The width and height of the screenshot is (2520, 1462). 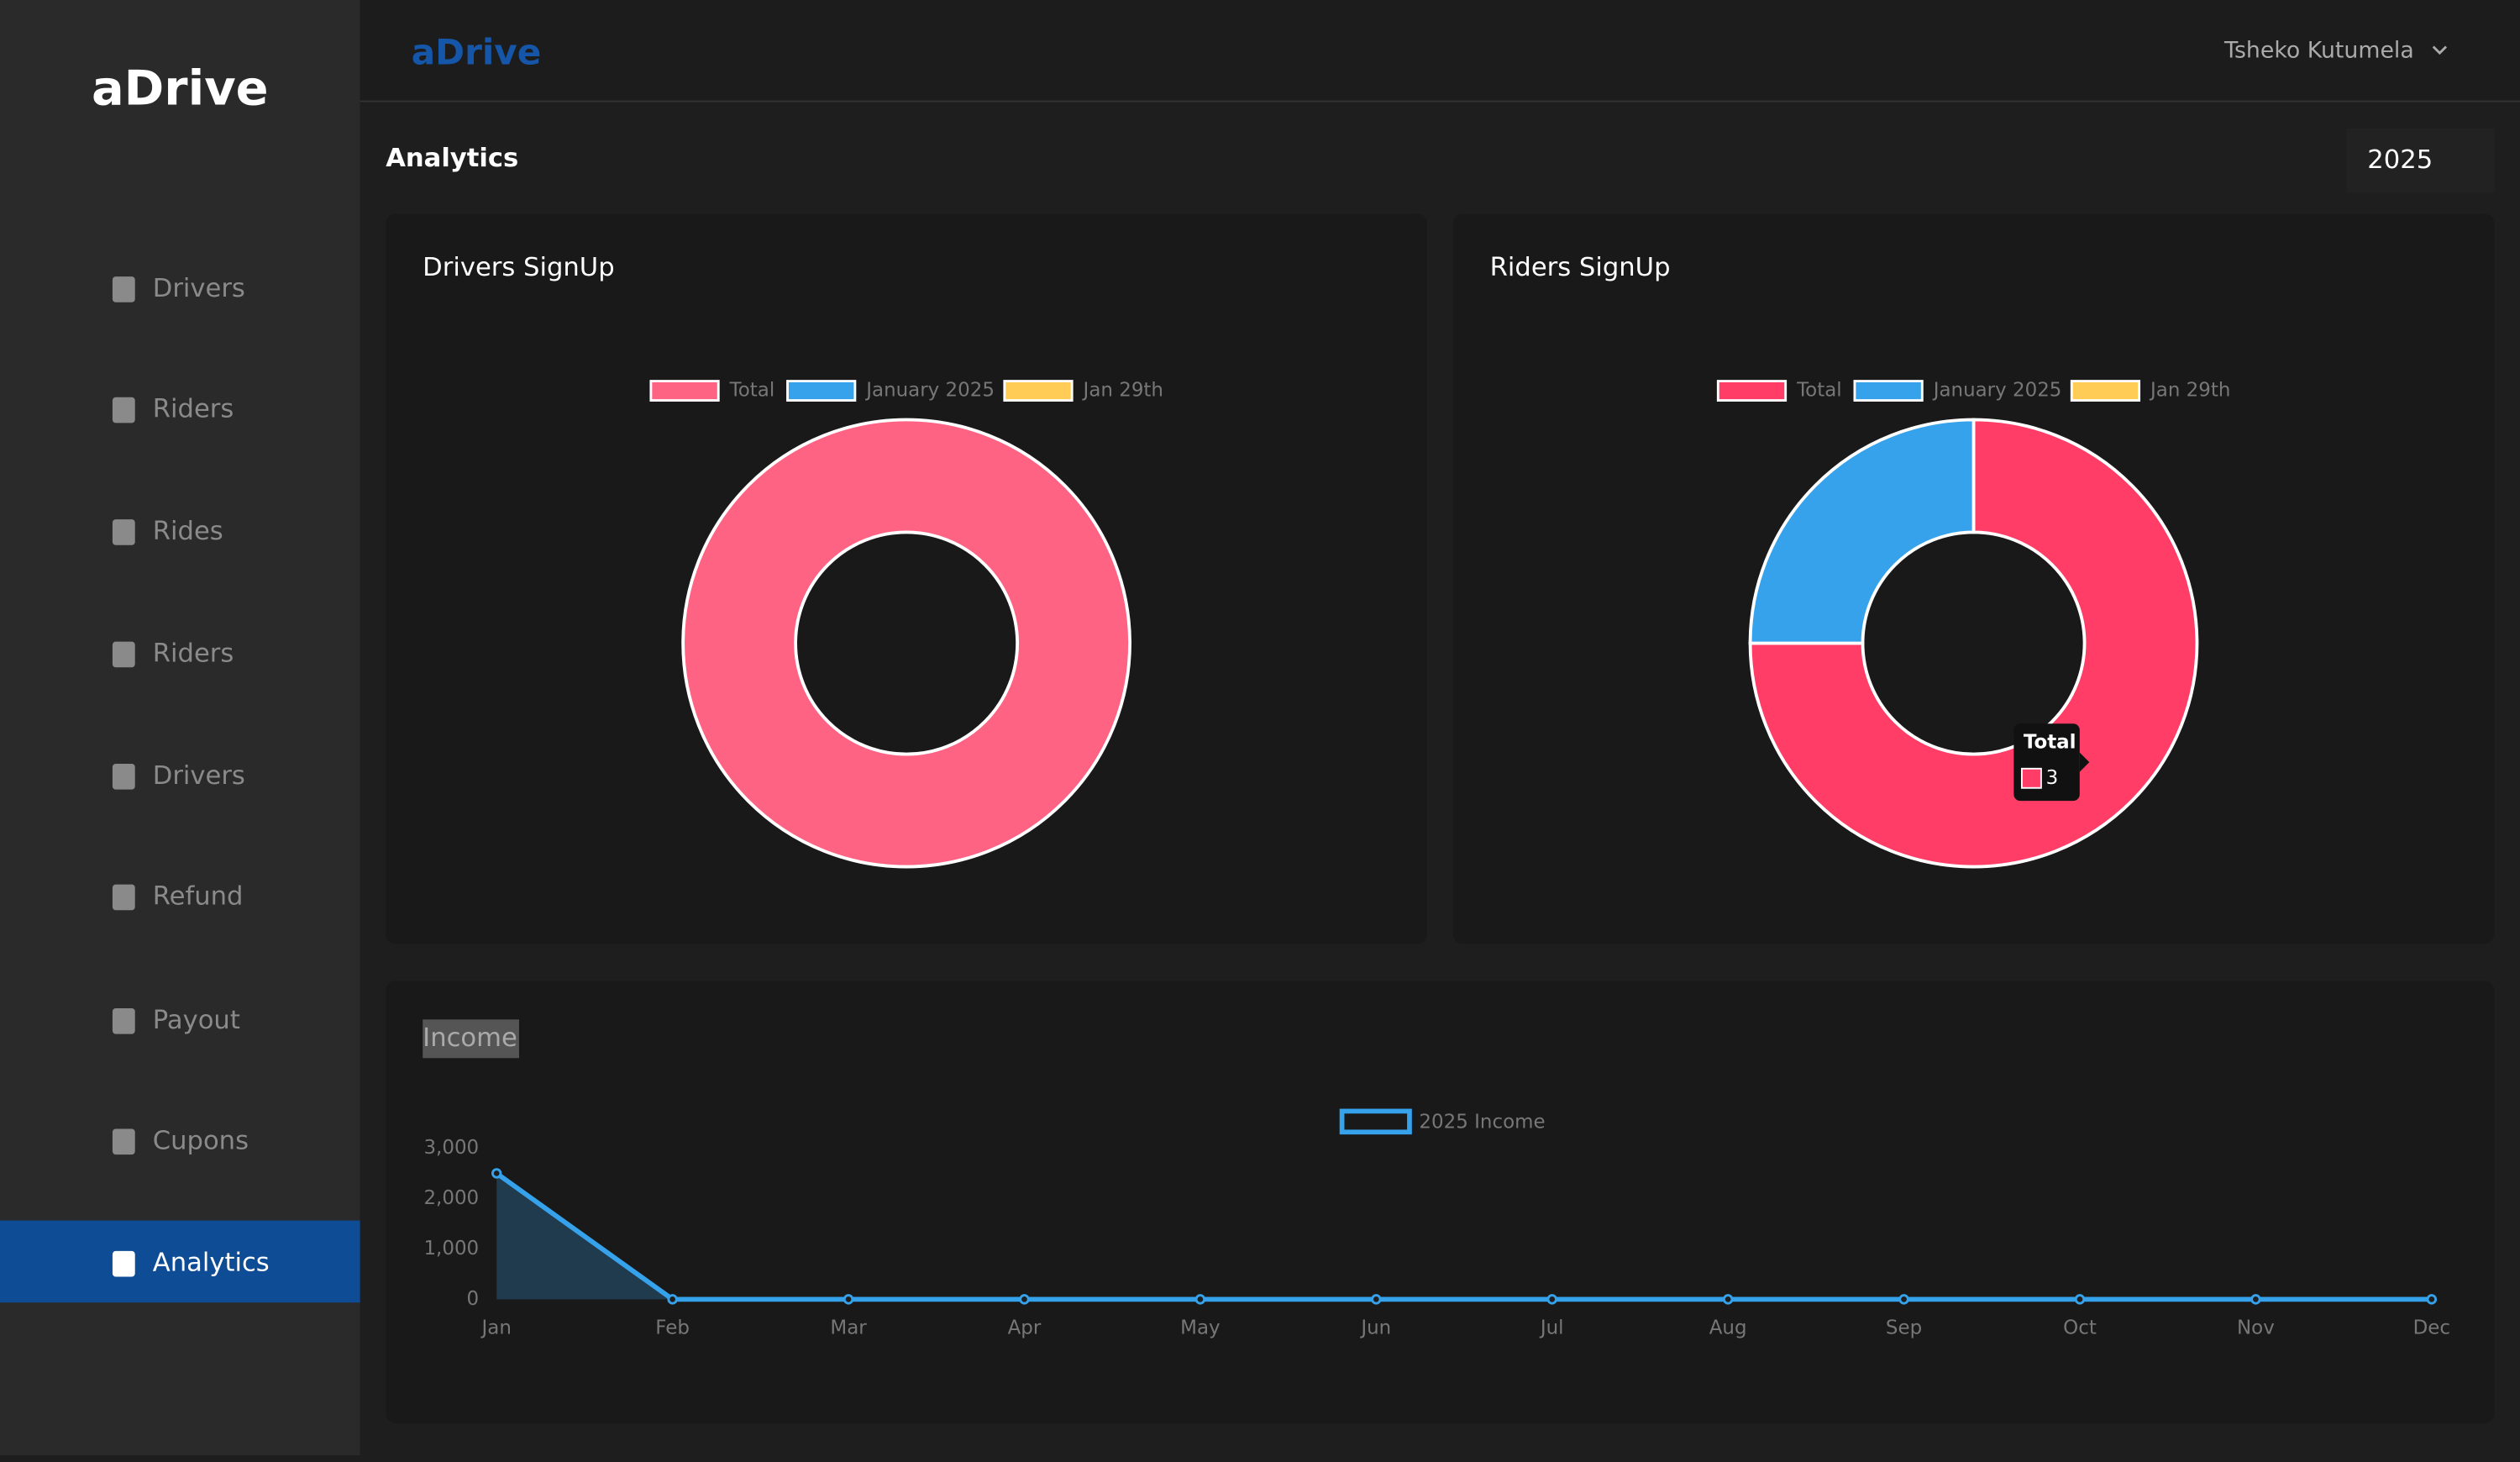 I want to click on header, so click(x=1440, y=51).